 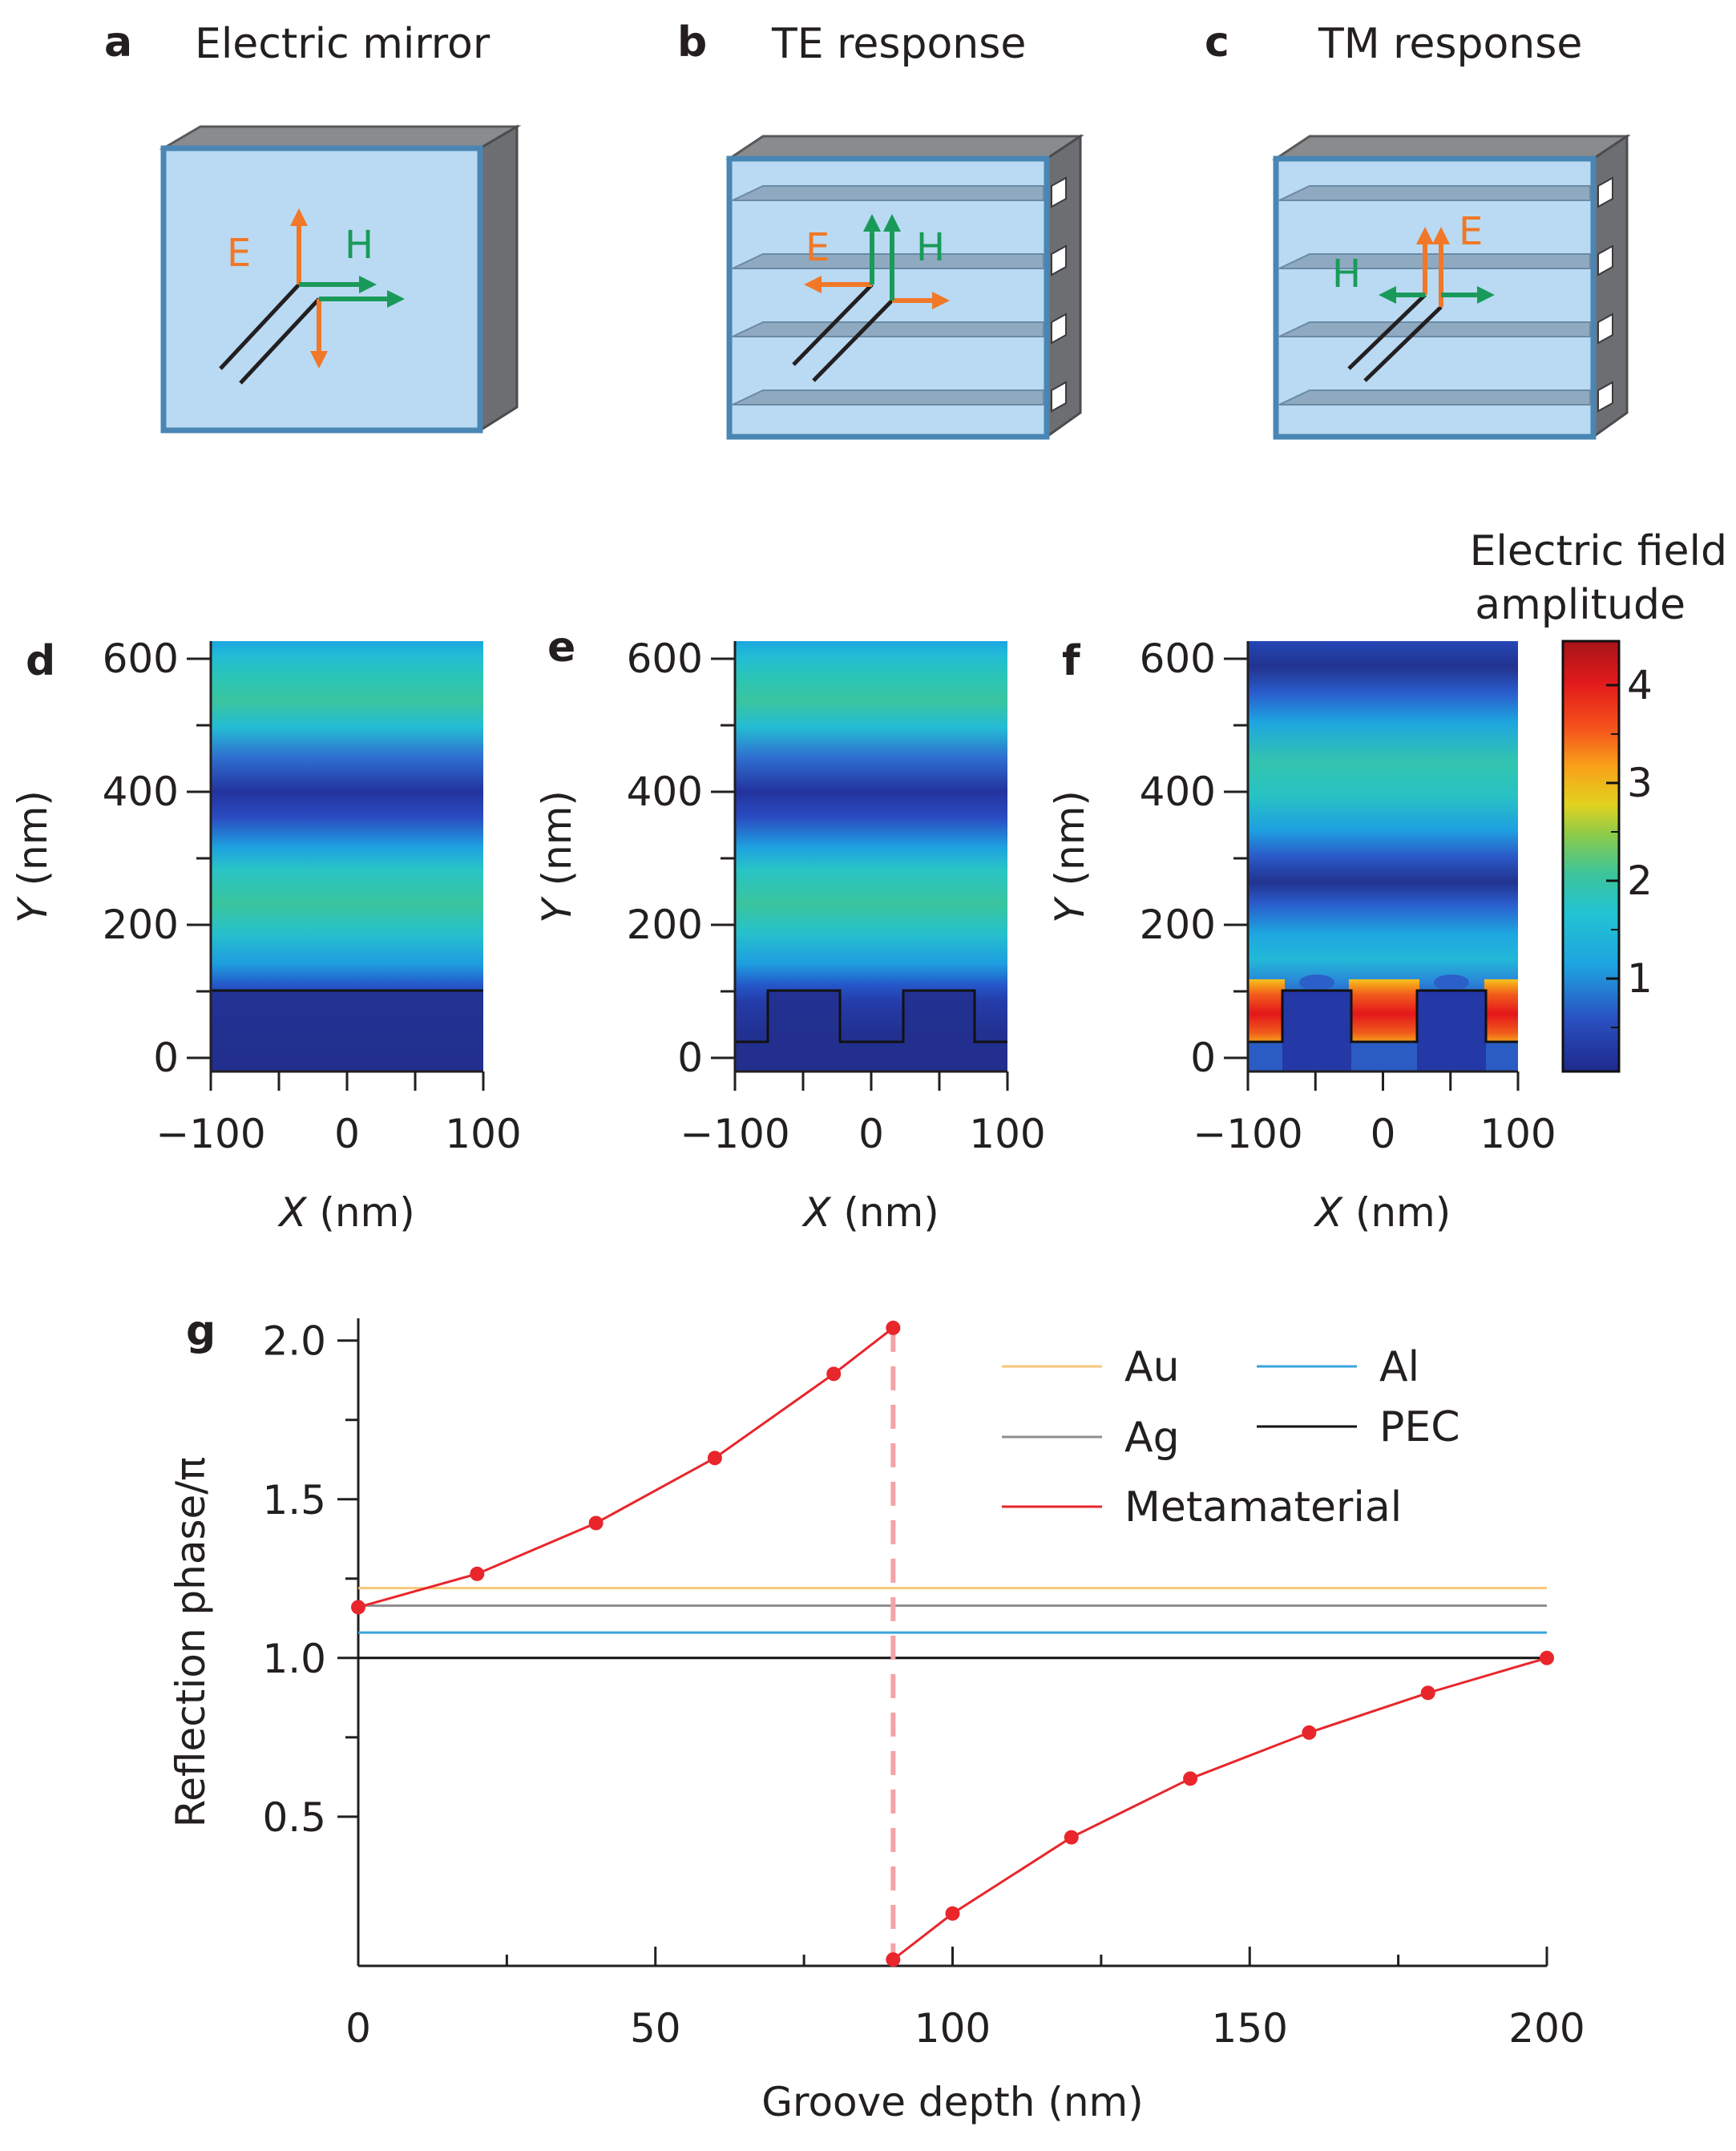 What do you see at coordinates (626, 1467) in the screenshot?
I see `series-line-metamaterial-seg1` at bounding box center [626, 1467].